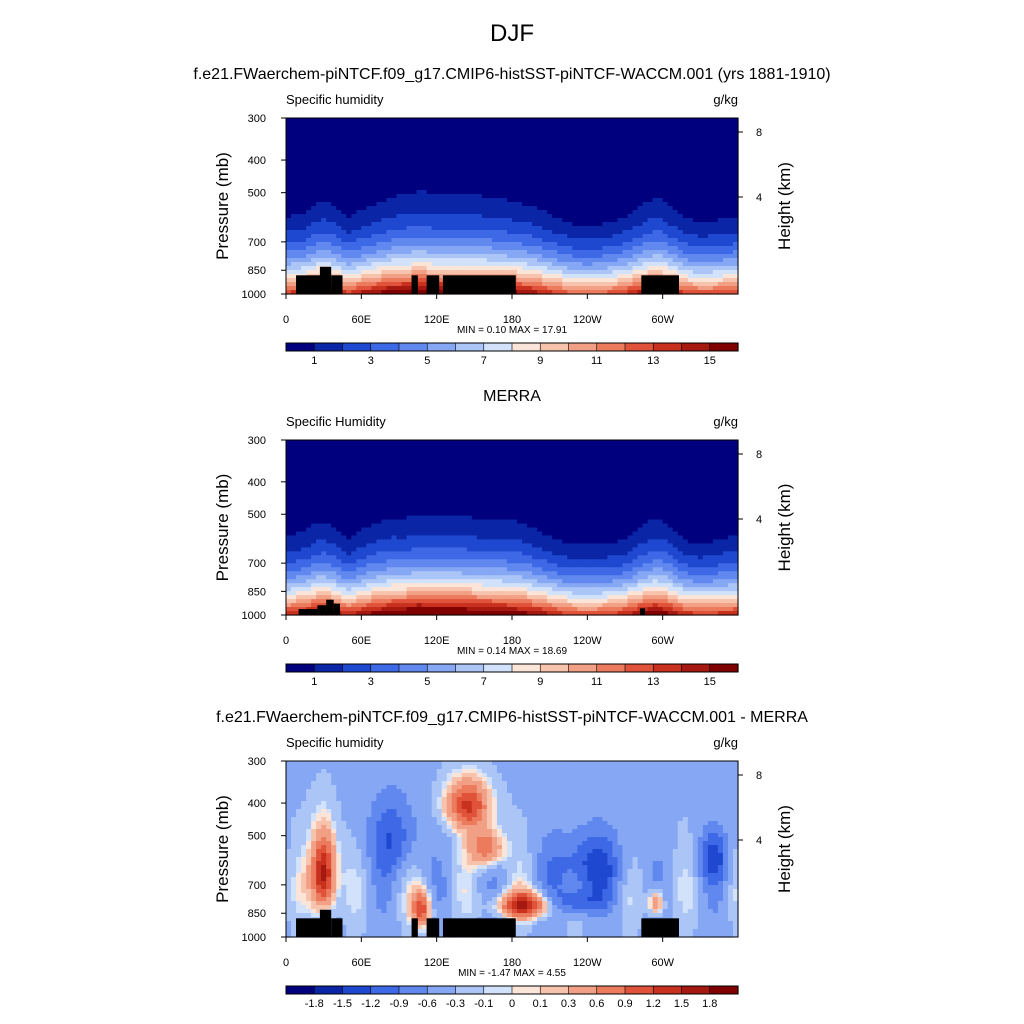 This screenshot has width=1024, height=1024. Describe the element at coordinates (414, 284) in the screenshot. I see `terrain-block` at that location.